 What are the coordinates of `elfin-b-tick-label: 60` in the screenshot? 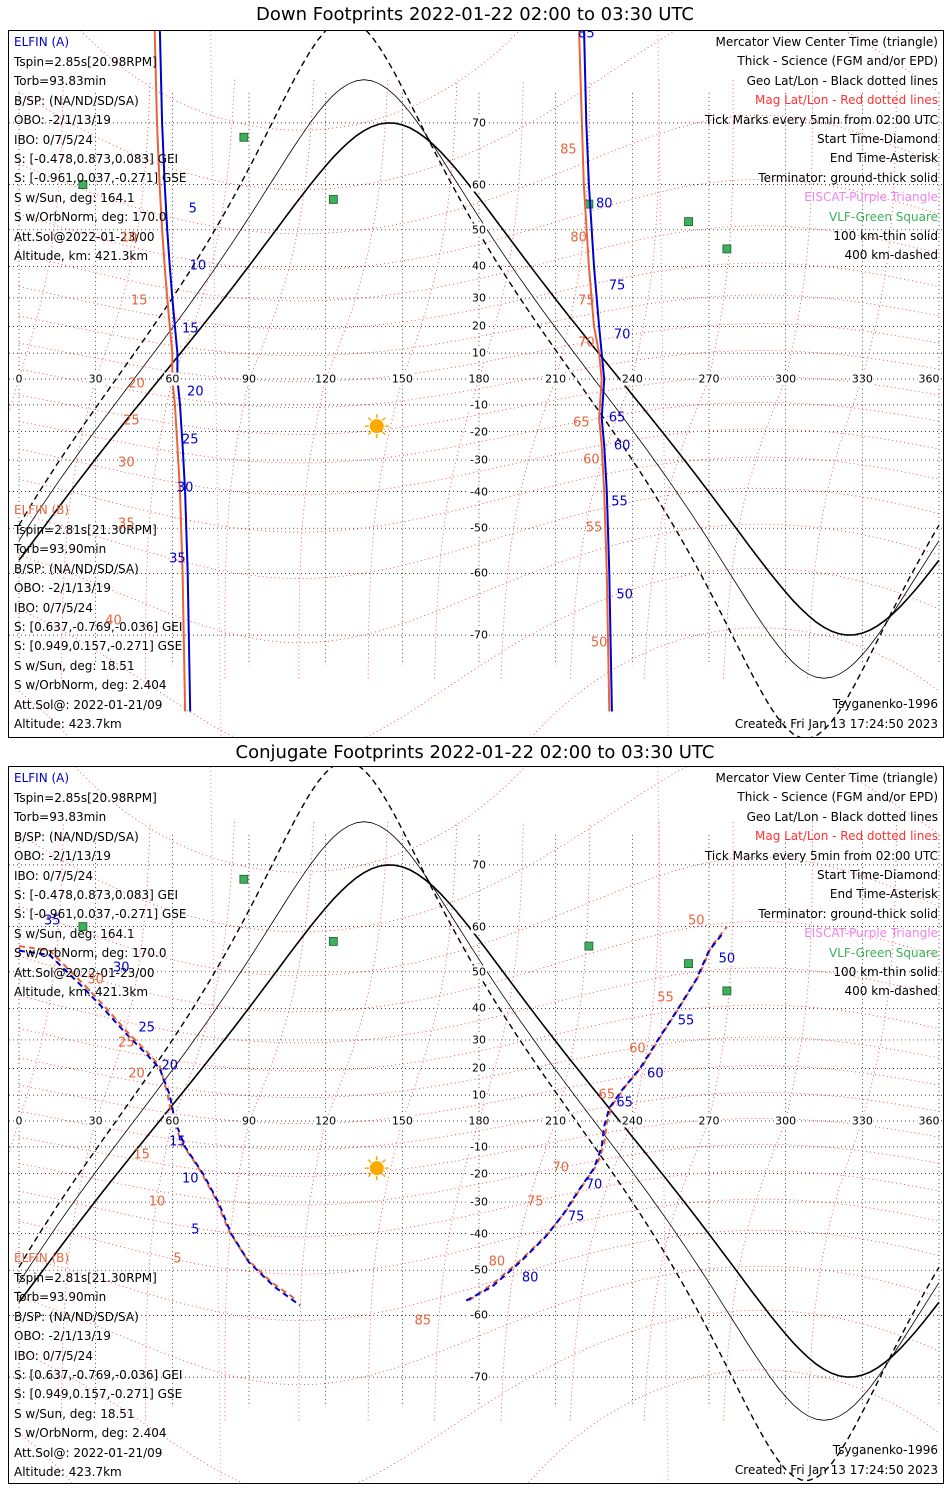 It's located at (637, 1049).